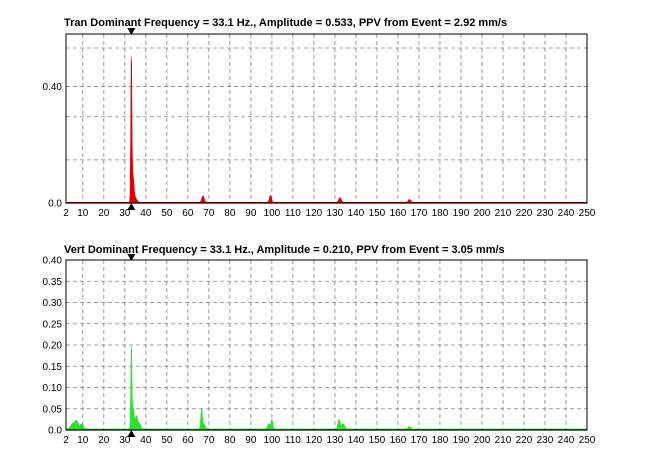 The height and width of the screenshot is (462, 665). Describe the element at coordinates (398, 440) in the screenshot. I see `vert-x-tick-label: 160` at that location.